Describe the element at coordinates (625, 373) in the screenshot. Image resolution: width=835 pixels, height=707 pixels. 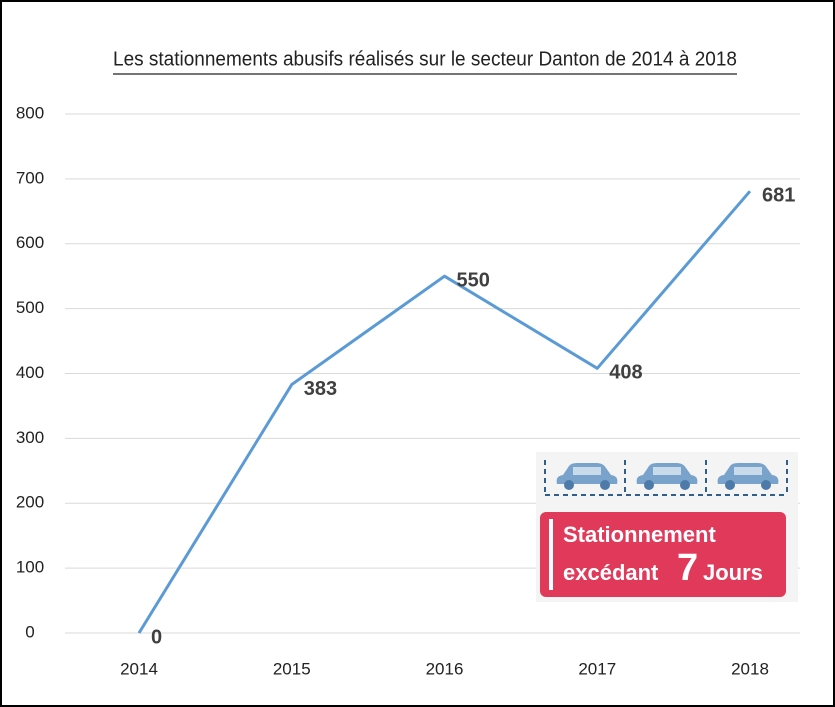
I see `data-label: 408` at that location.